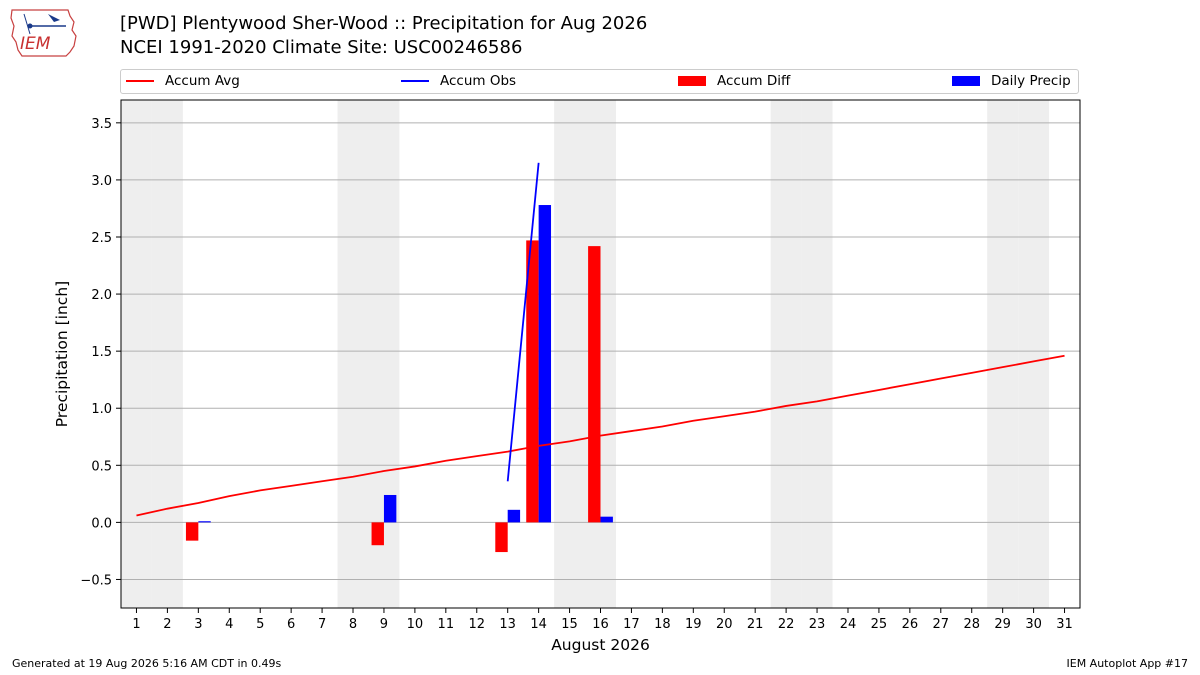 The width and height of the screenshot is (1200, 675). What do you see at coordinates (600, 624) in the screenshot?
I see `x-tick-label: 16` at bounding box center [600, 624].